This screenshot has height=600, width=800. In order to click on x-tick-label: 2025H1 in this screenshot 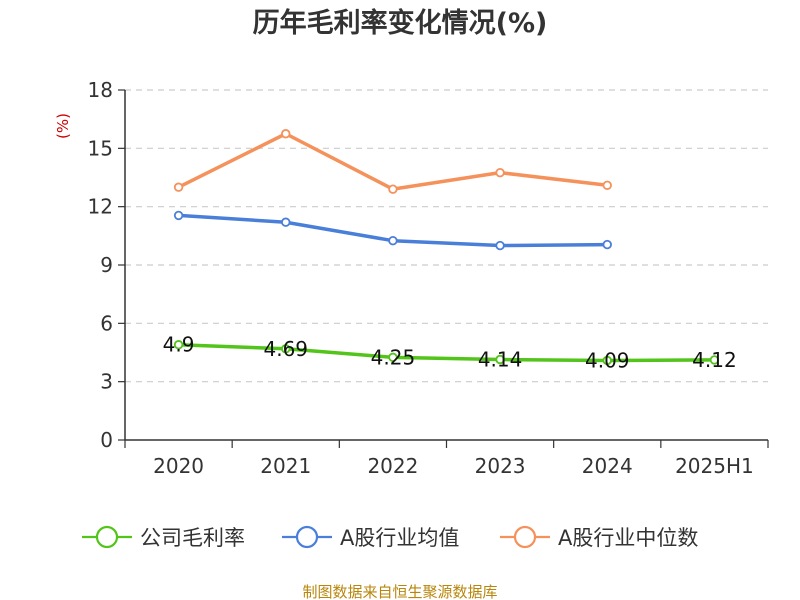, I will do `click(714, 466)`.